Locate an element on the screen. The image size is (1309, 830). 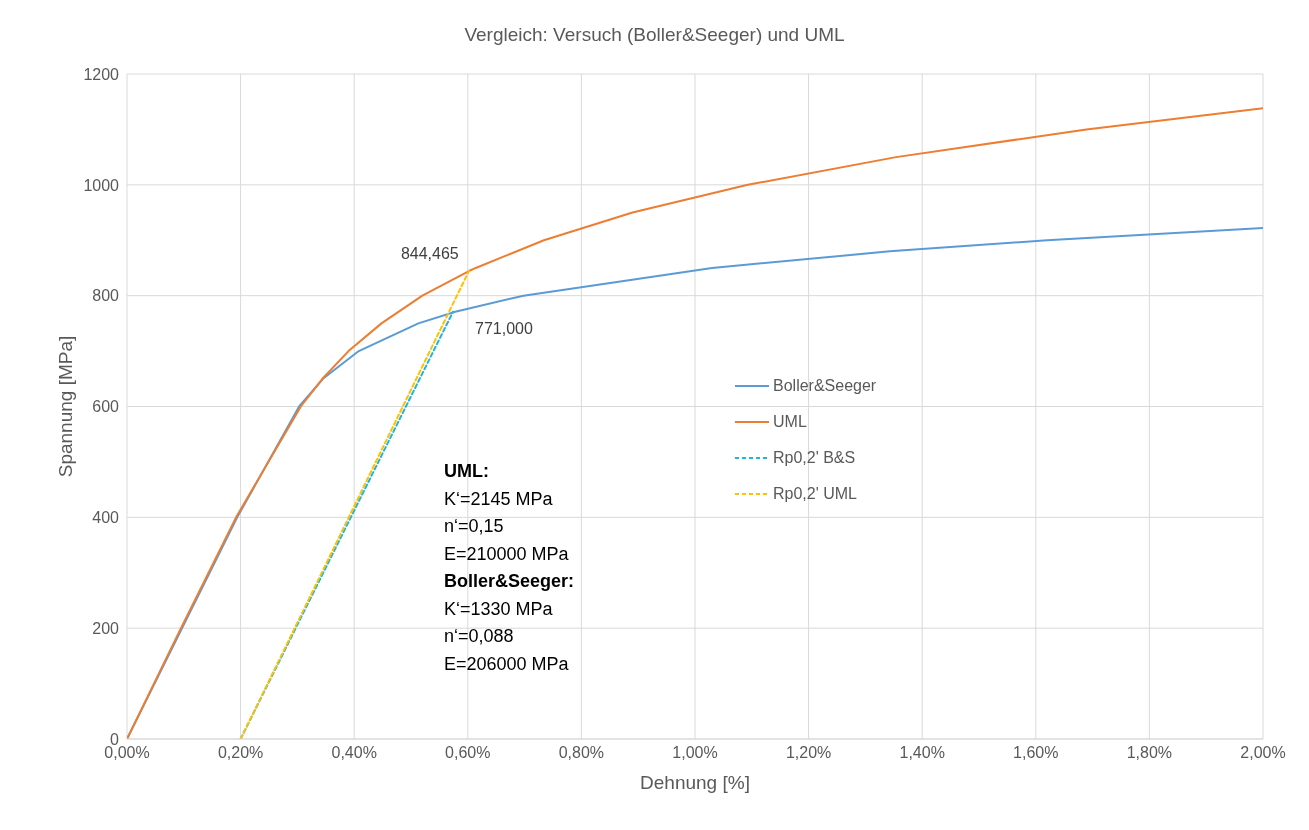
legend-label: Rp0,2' UML is located at coordinates (815, 494).